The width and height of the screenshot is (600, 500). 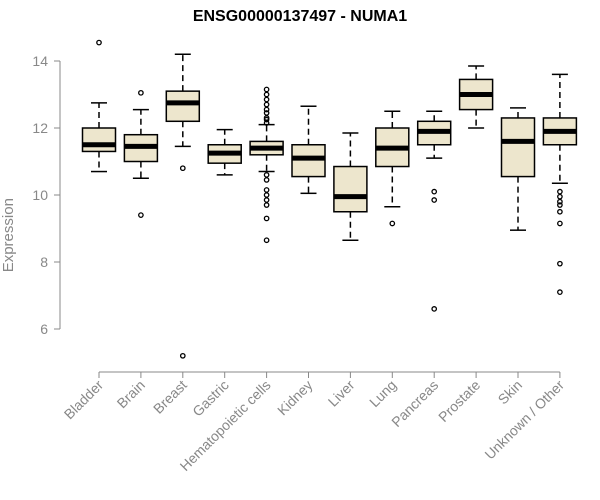 What do you see at coordinates (170, 397) in the screenshot?
I see `x-tick-label: Breast` at bounding box center [170, 397].